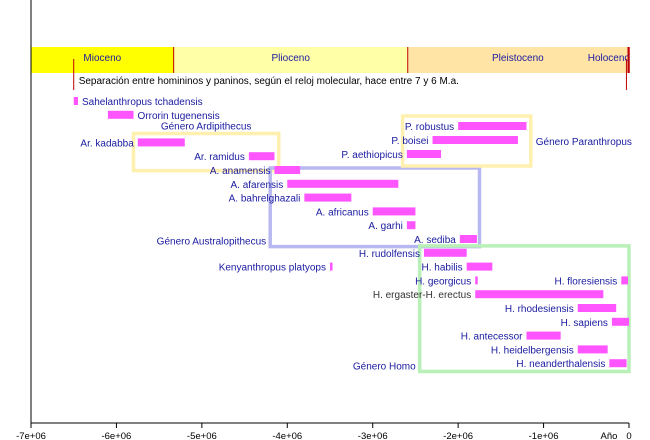 Image resolution: width=650 pixels, height=440 pixels. I want to click on x-axis-title: Año, so click(609, 435).